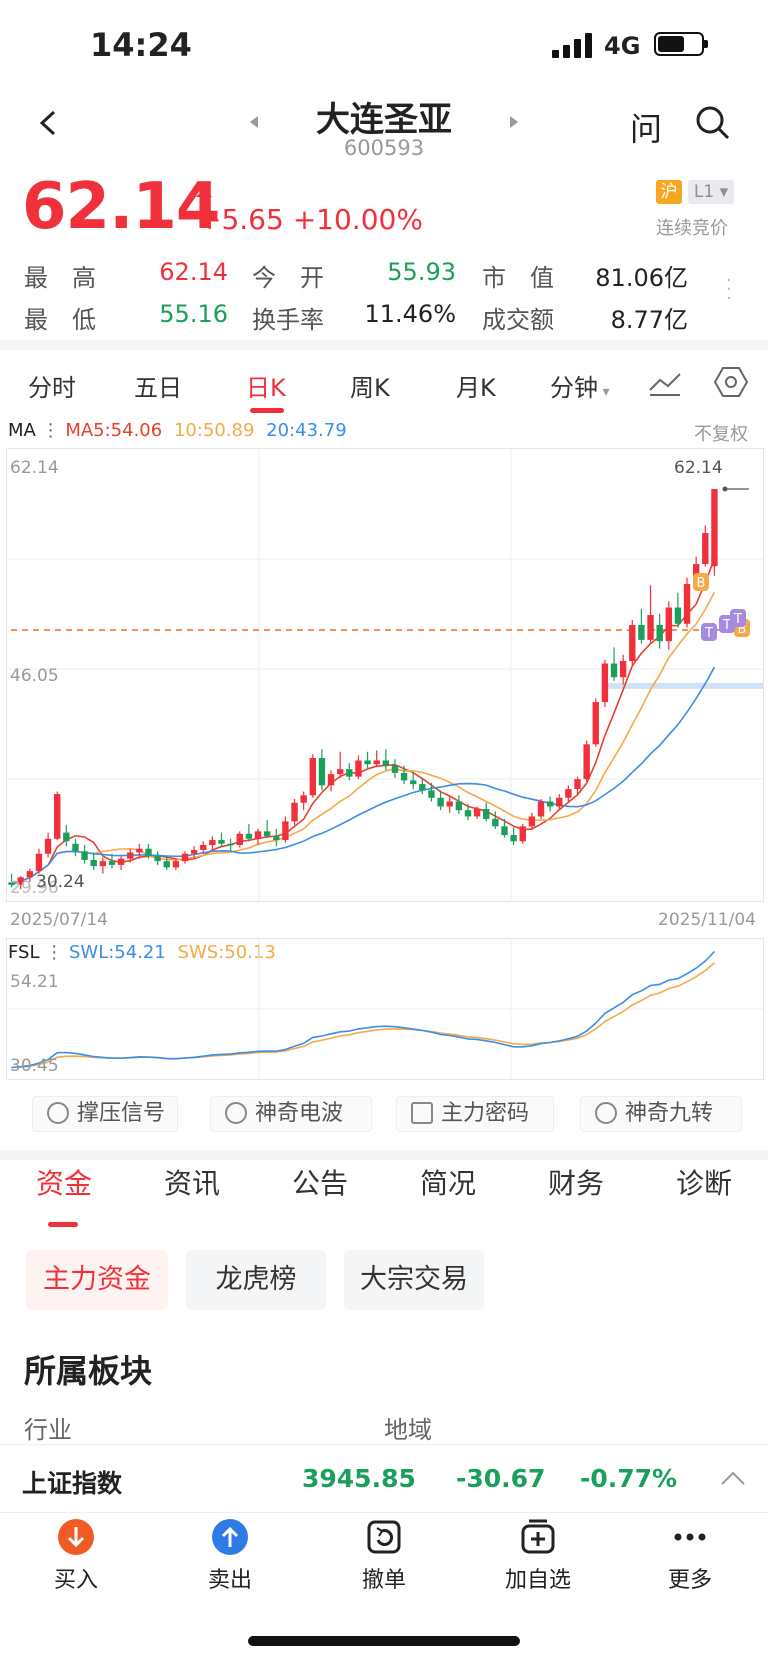 The width and height of the screenshot is (768, 1662). I want to click on sector-industry-label: 行业, so click(48, 1430).